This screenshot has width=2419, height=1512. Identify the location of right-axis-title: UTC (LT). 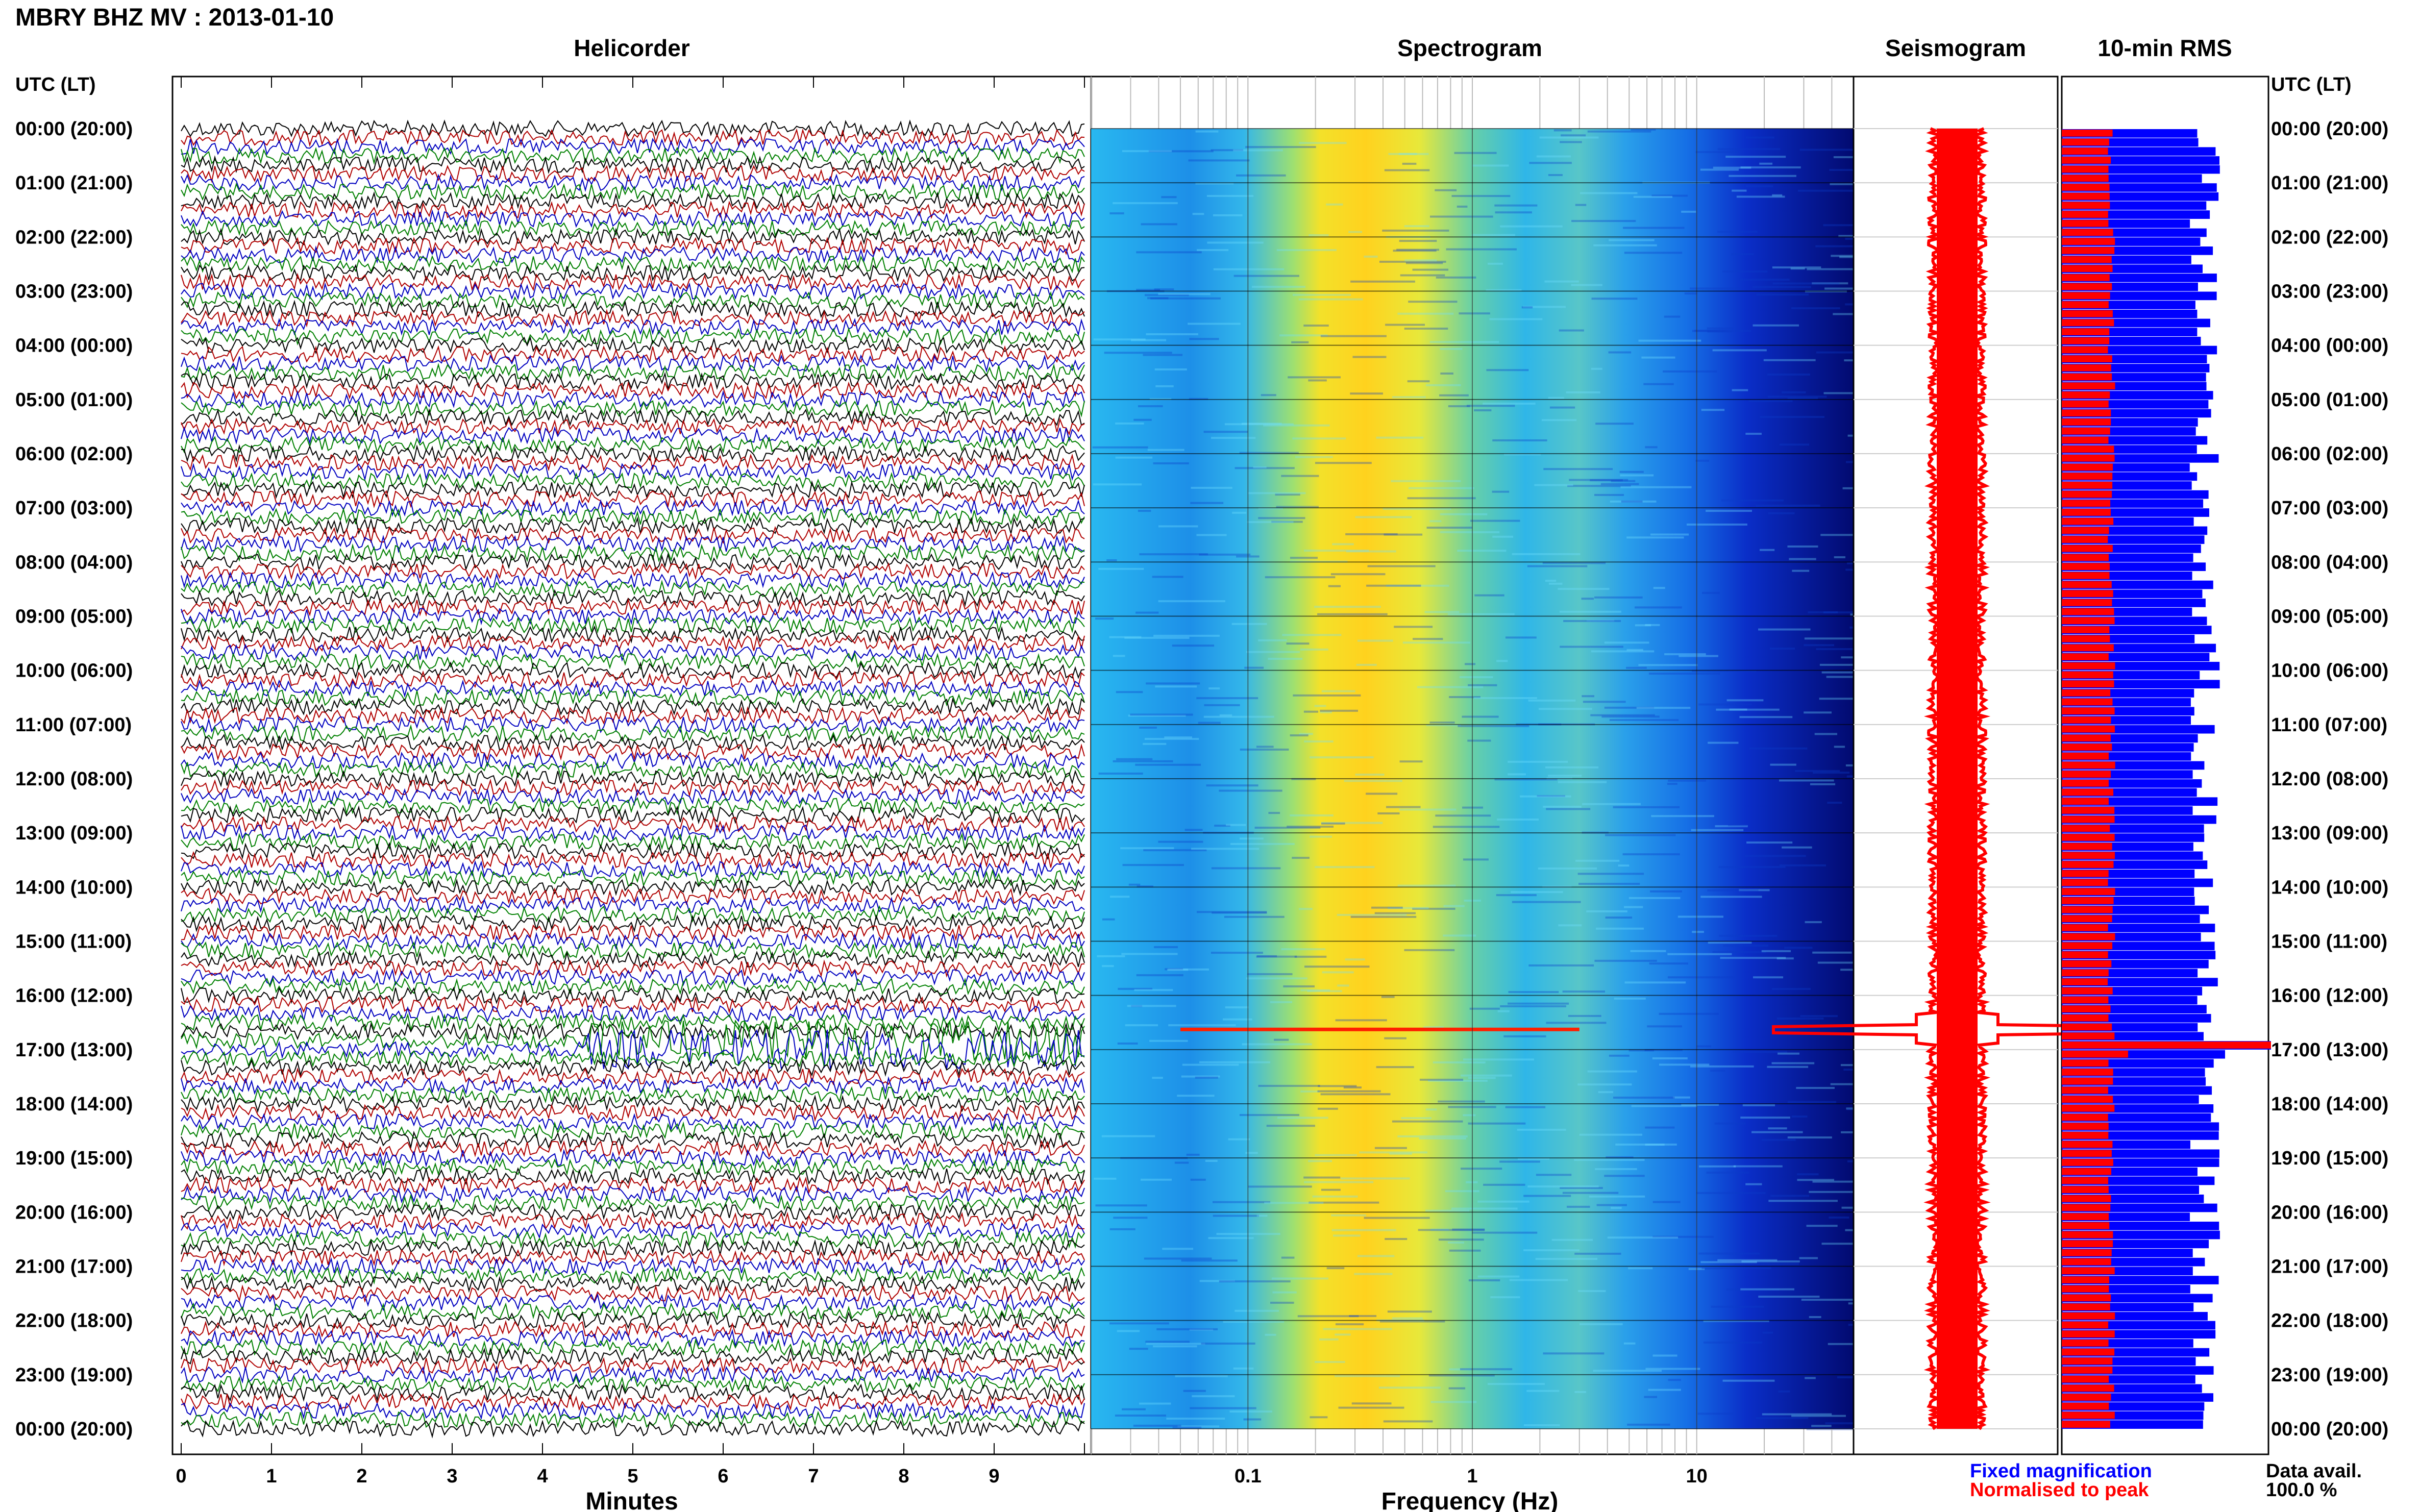
(2311, 84).